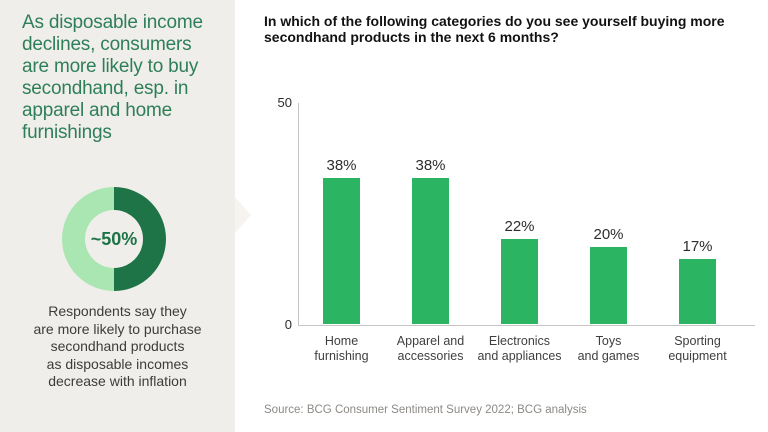 The image size is (768, 432). Describe the element at coordinates (526, 325) in the screenshot. I see `x-axis-line` at that location.